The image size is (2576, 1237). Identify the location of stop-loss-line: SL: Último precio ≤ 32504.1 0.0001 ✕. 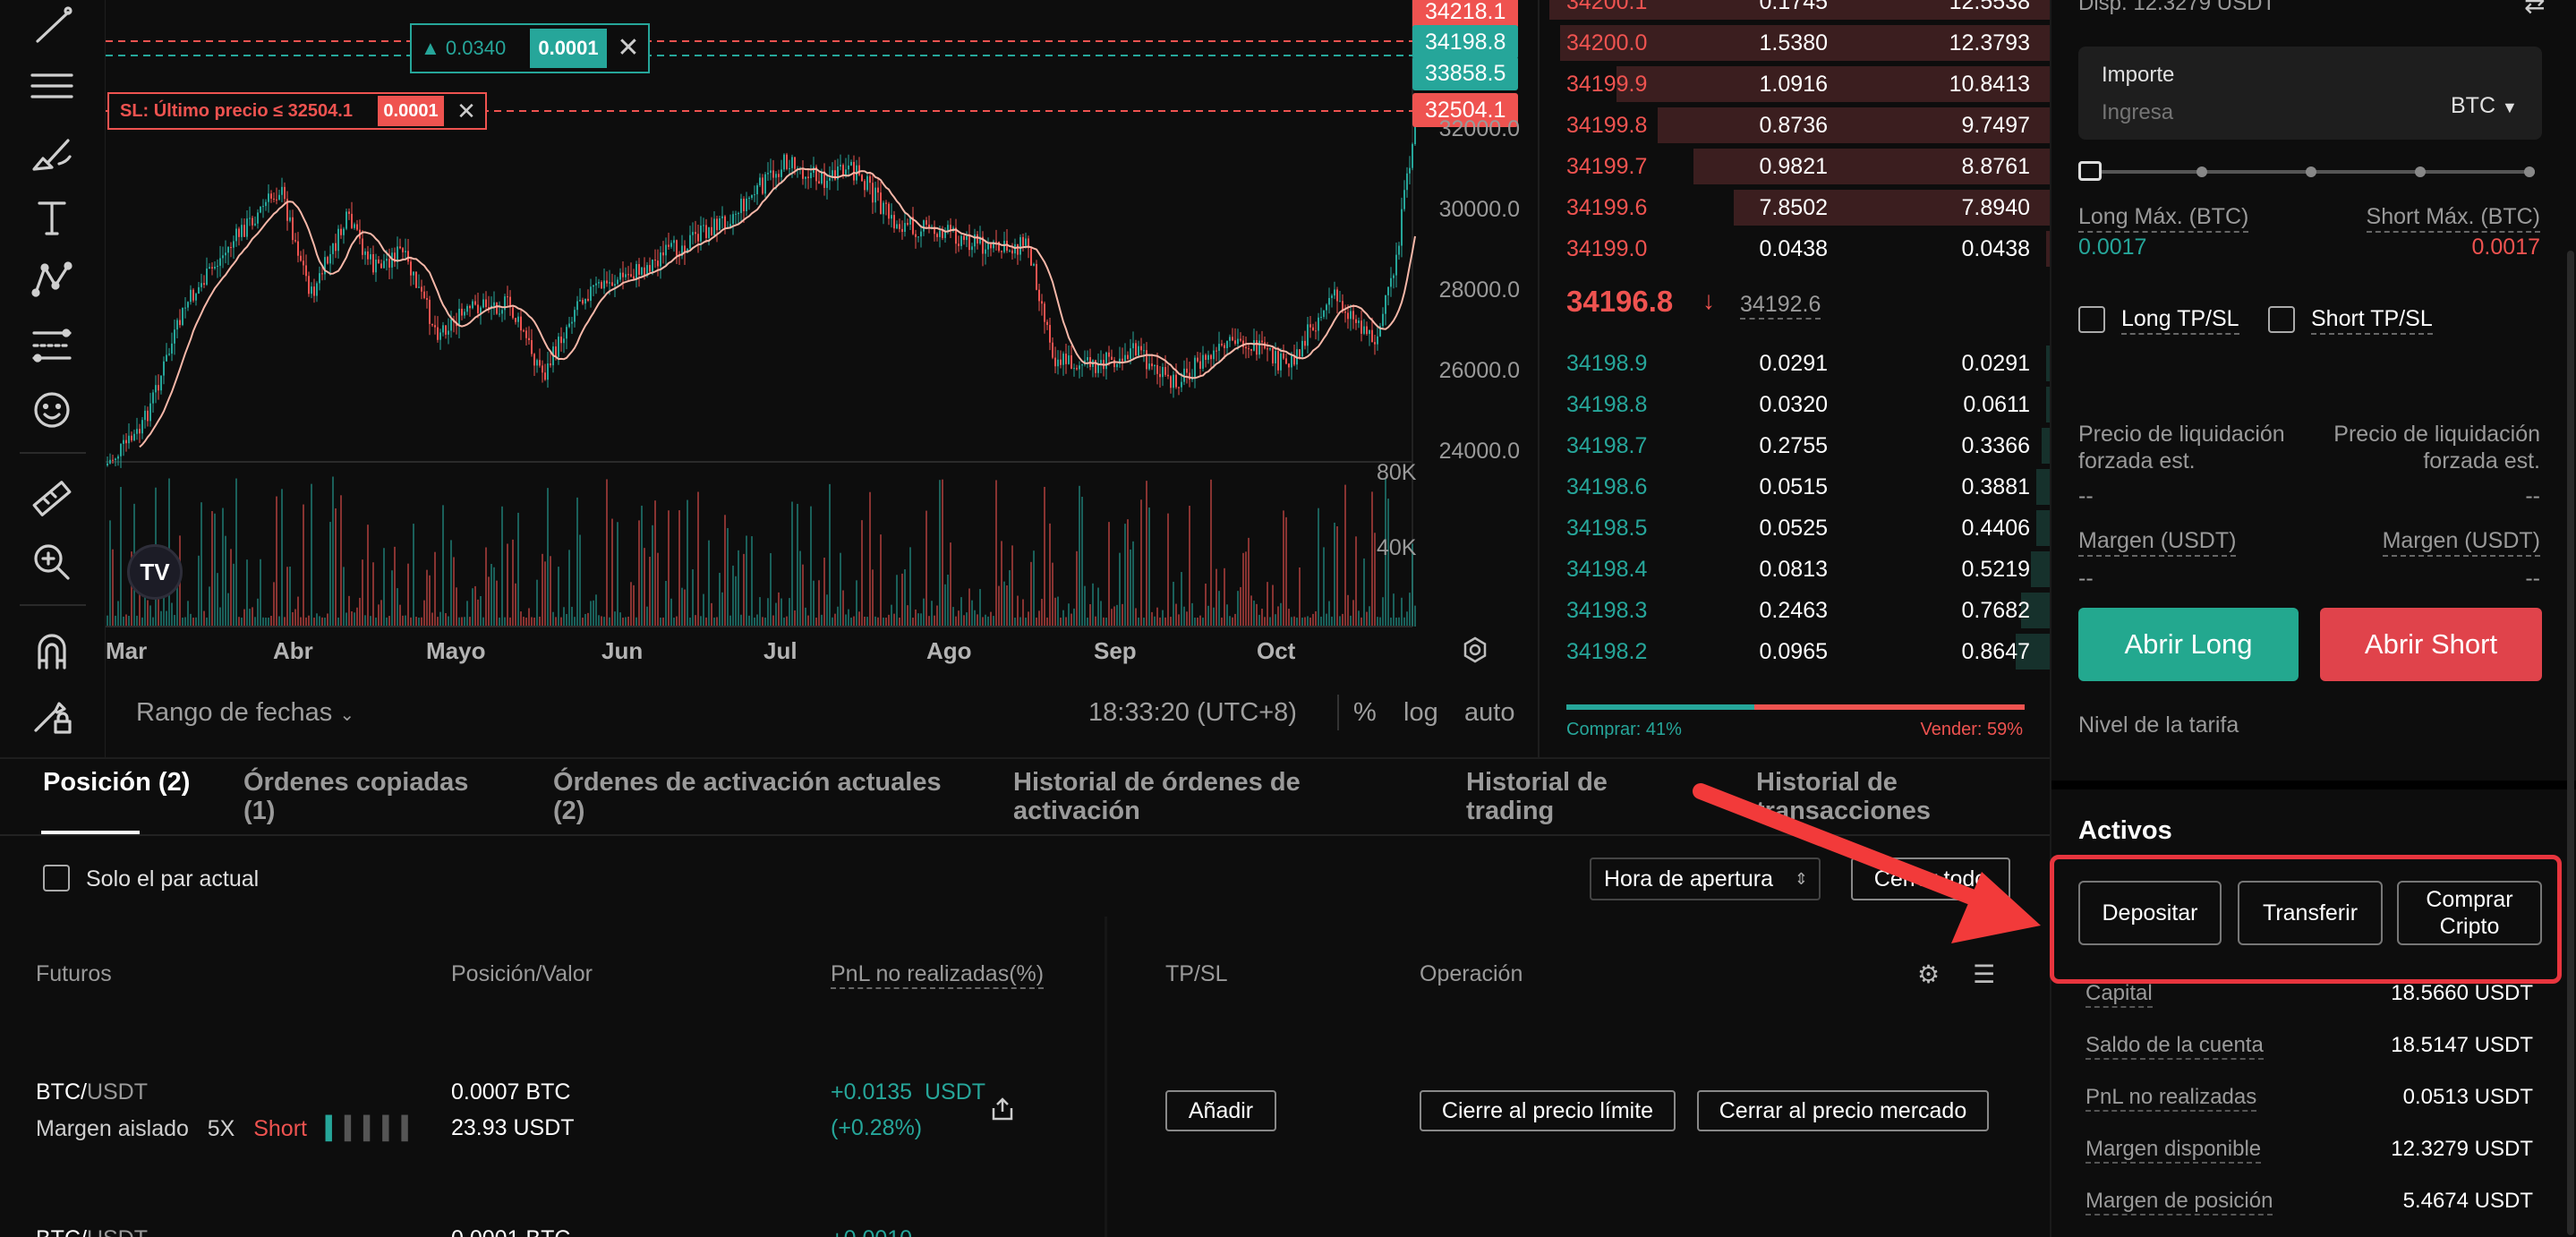
(297, 111).